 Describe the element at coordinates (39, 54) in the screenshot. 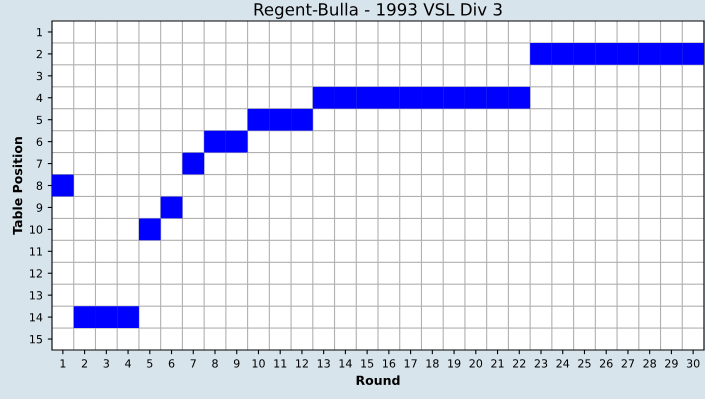

I see `y-tick-label: 2` at that location.